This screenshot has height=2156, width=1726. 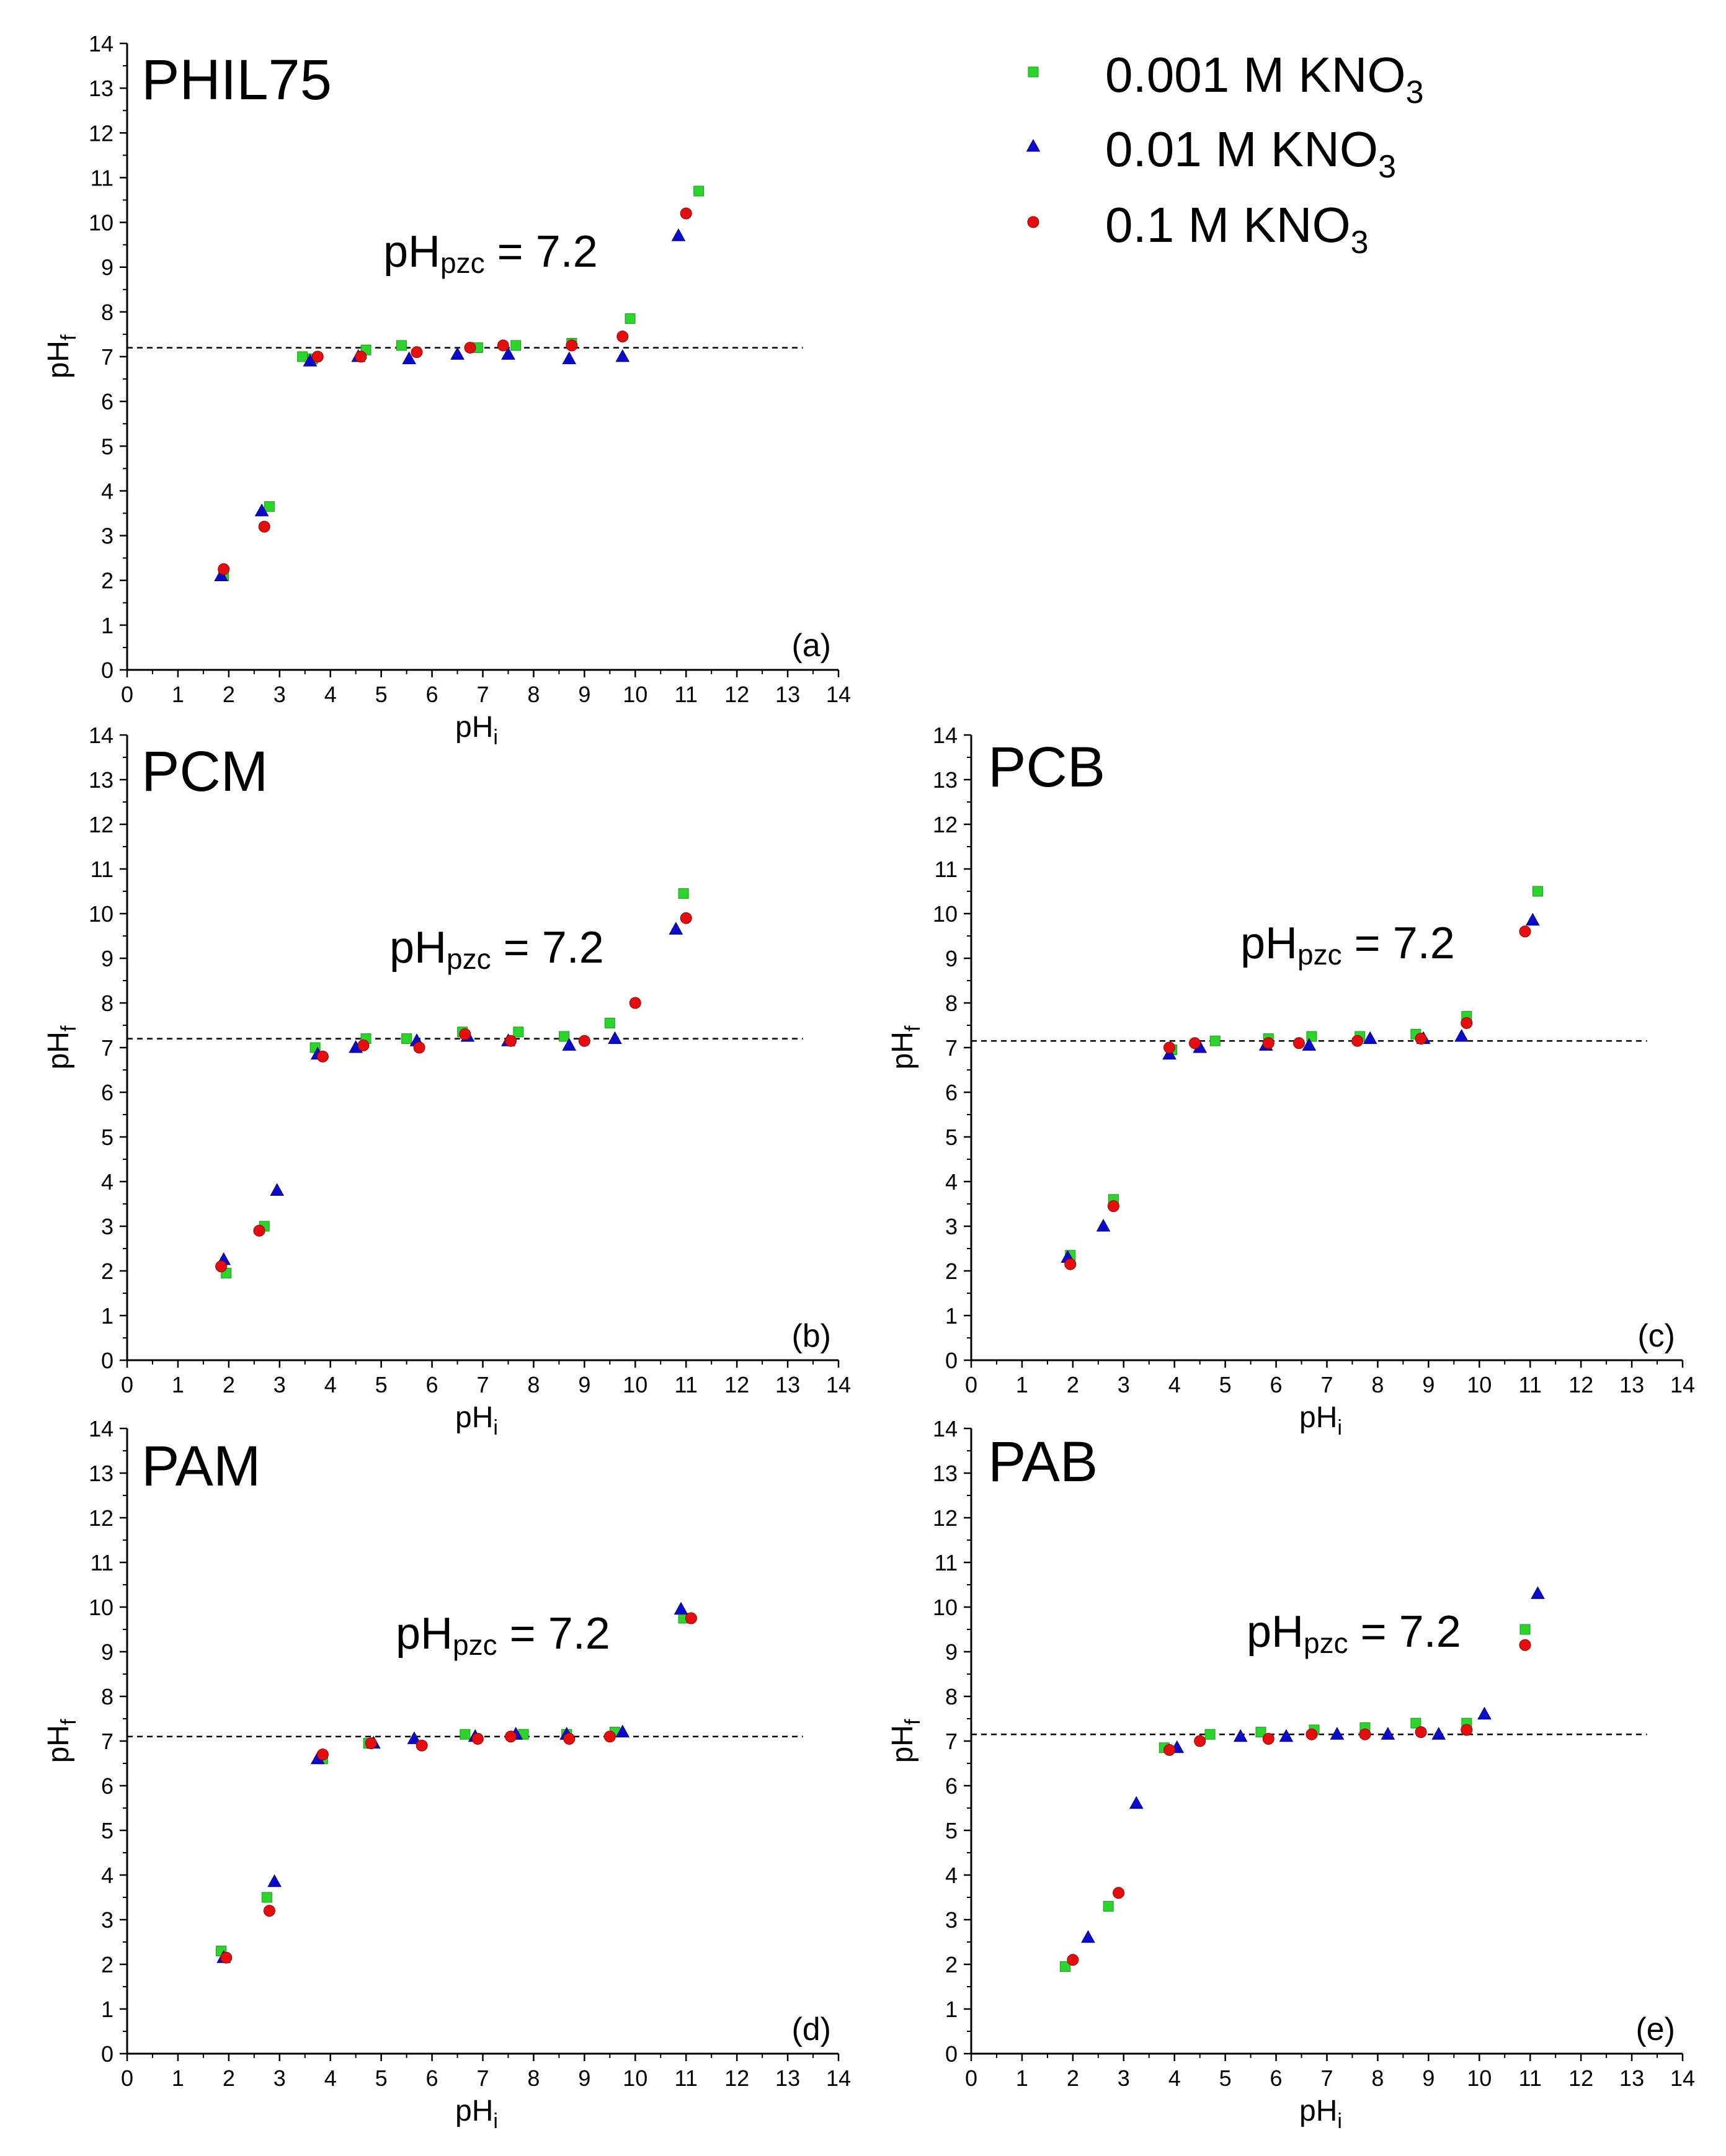 I want to click on y-tick-label: 2, so click(x=107, y=1964).